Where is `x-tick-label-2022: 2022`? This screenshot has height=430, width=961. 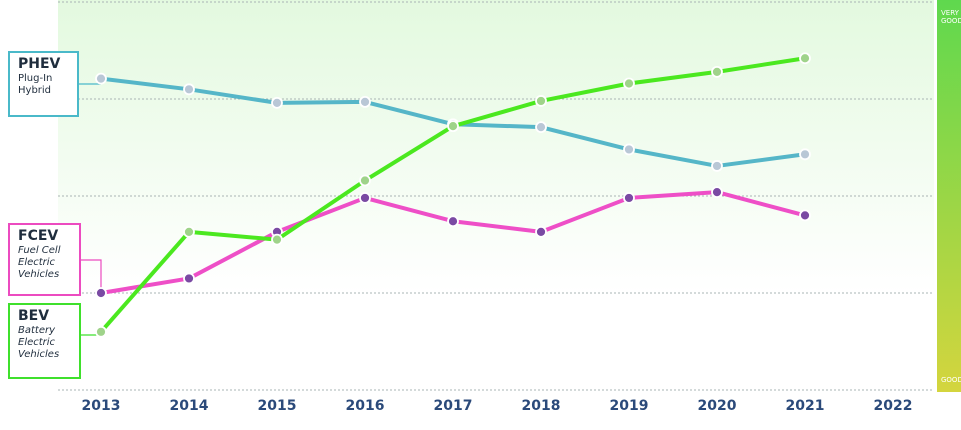
x-tick-label-2022: 2022 is located at coordinates (893, 406).